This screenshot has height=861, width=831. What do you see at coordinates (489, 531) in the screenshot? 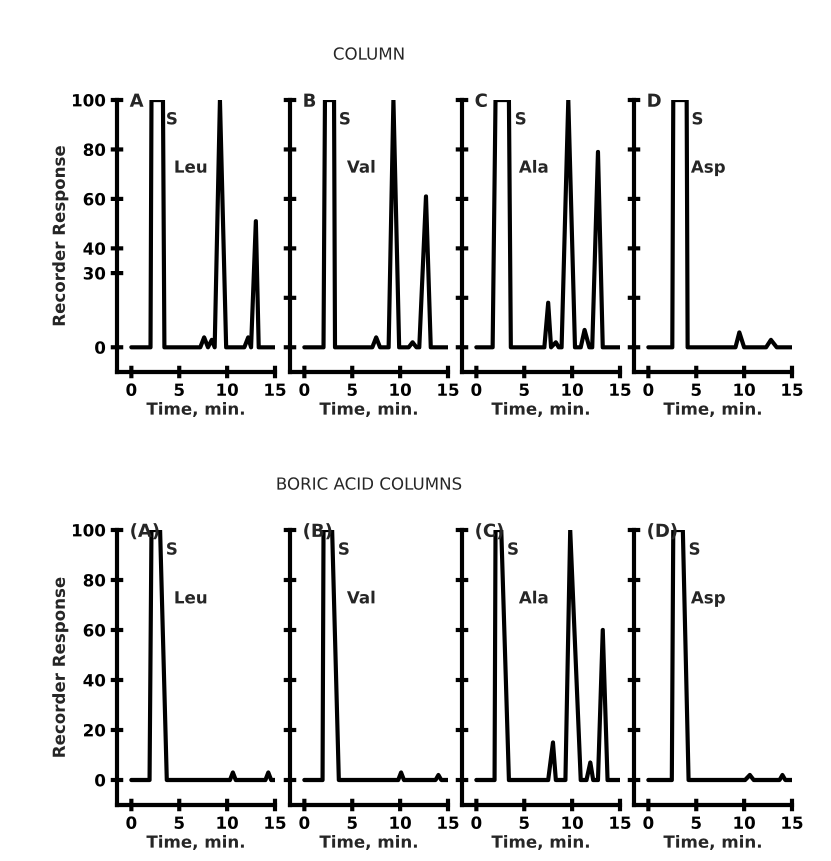
I see `chart-title: (C)` at bounding box center [489, 531].